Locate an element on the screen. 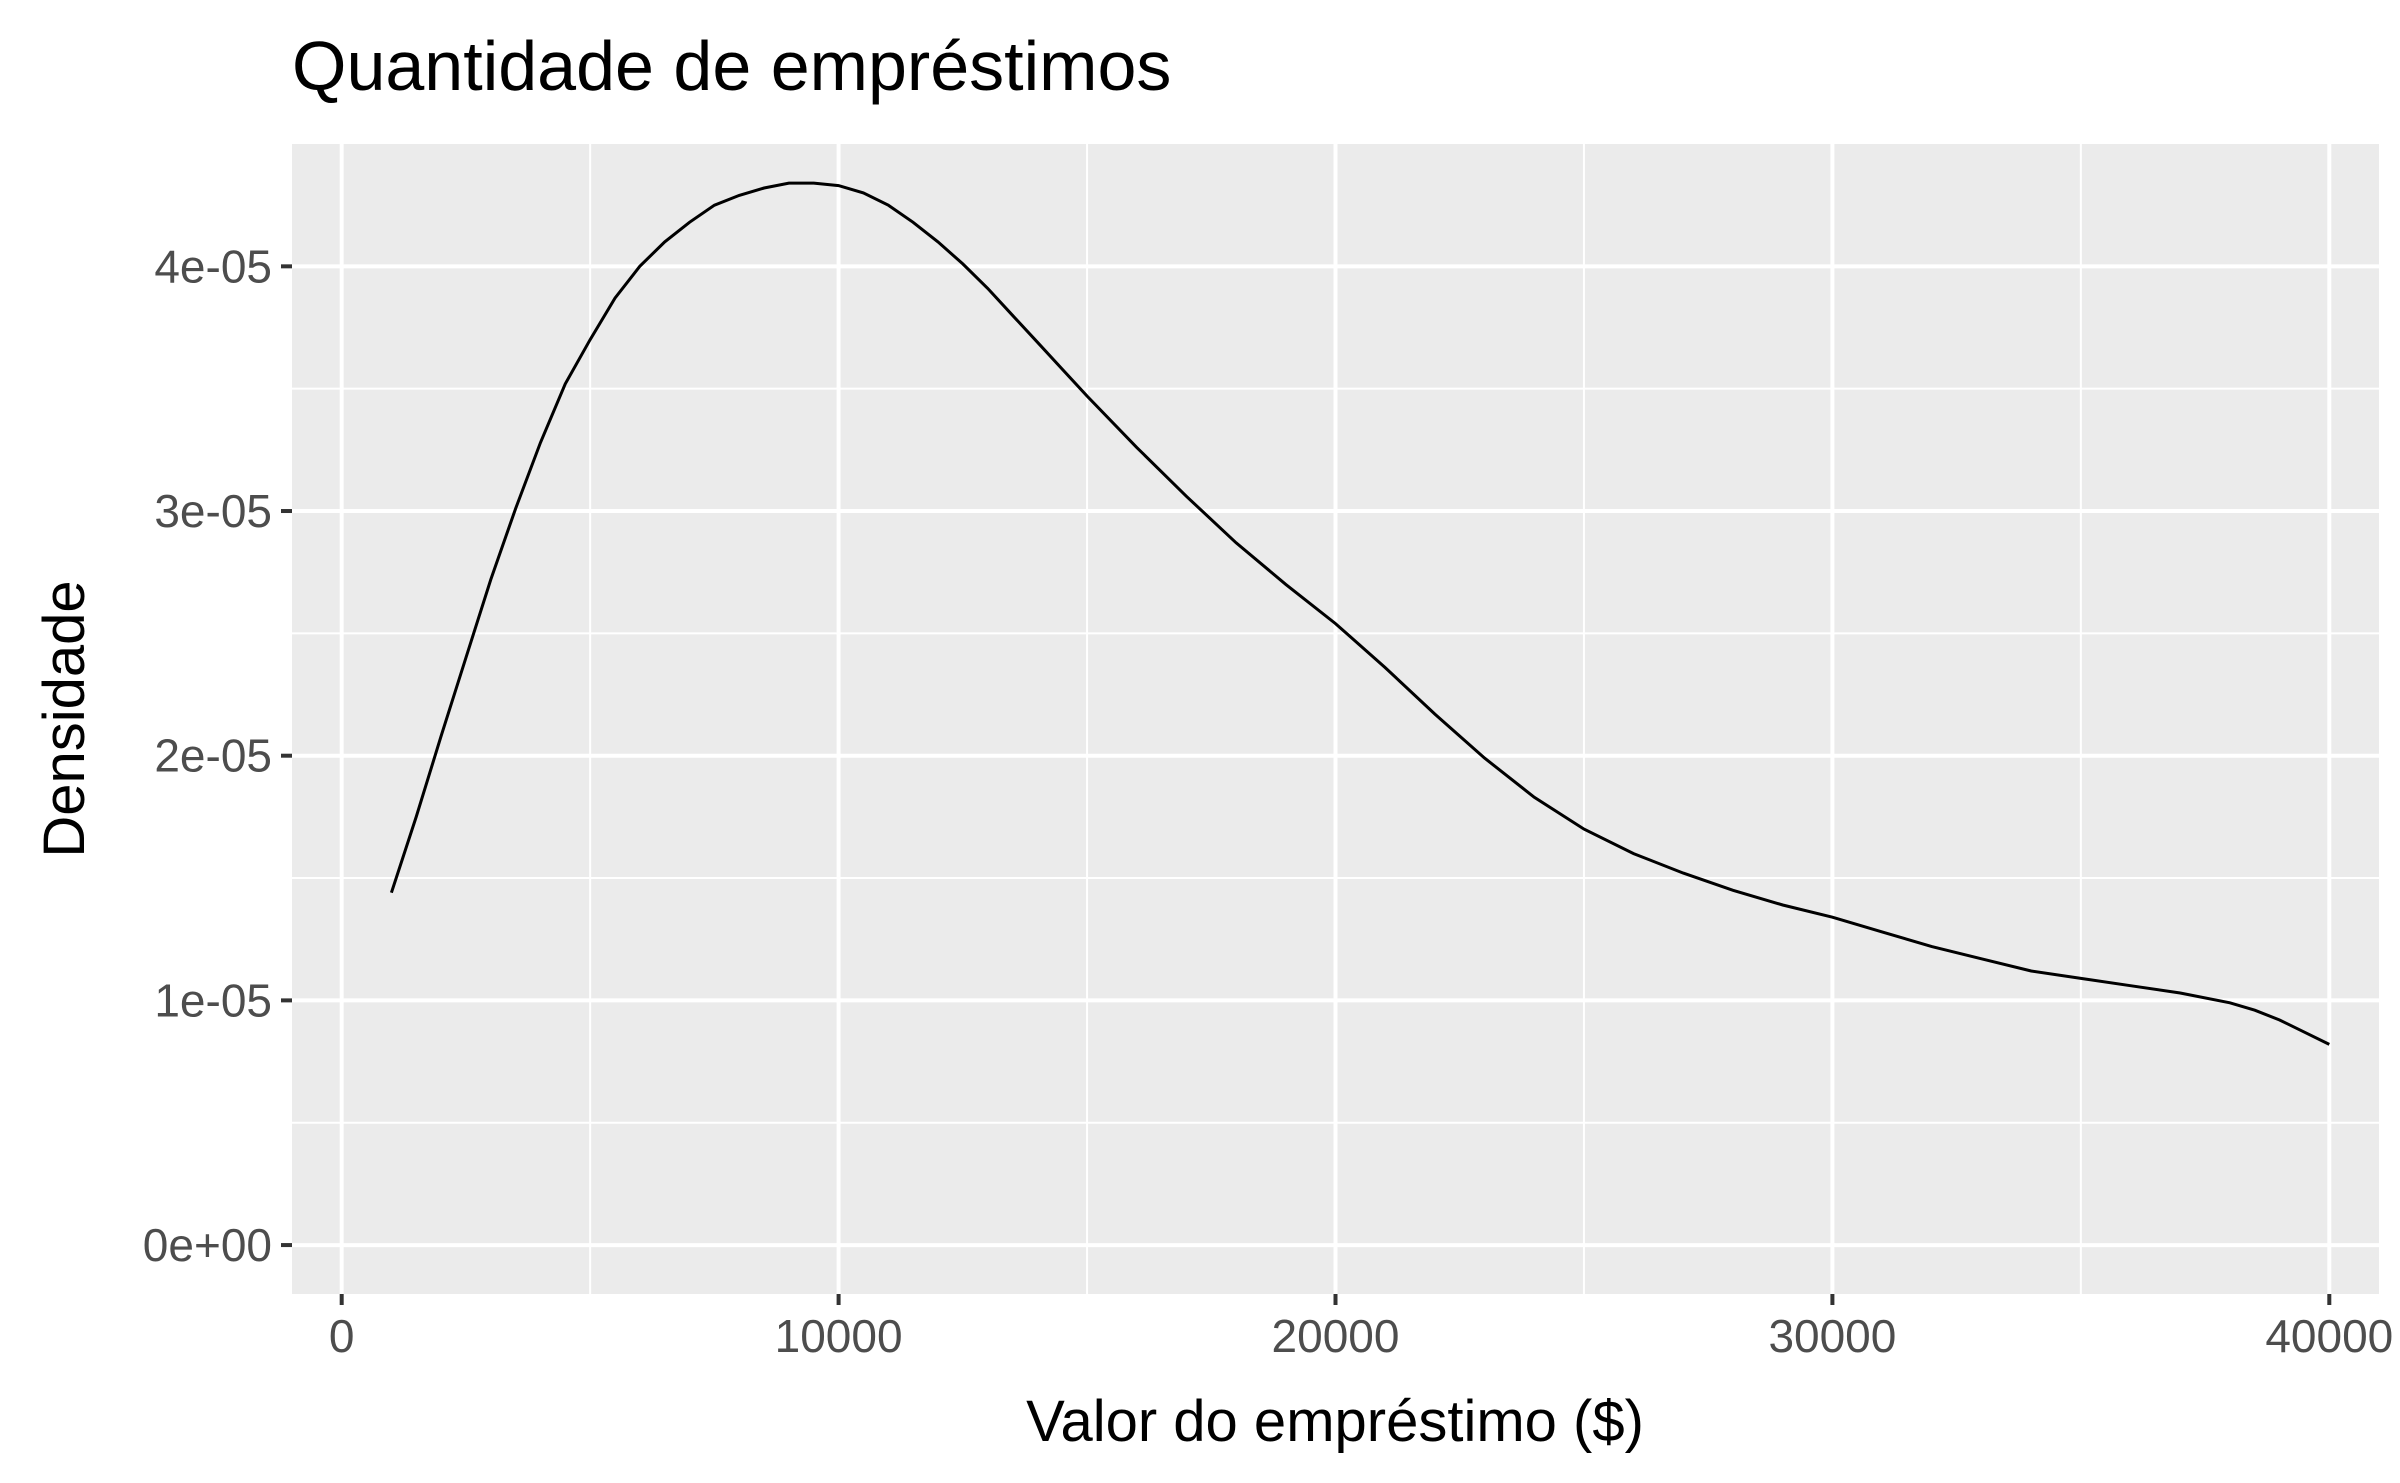 The height and width of the screenshot is (1483, 2400). y-tick-label: 3e-05 is located at coordinates (213, 511).